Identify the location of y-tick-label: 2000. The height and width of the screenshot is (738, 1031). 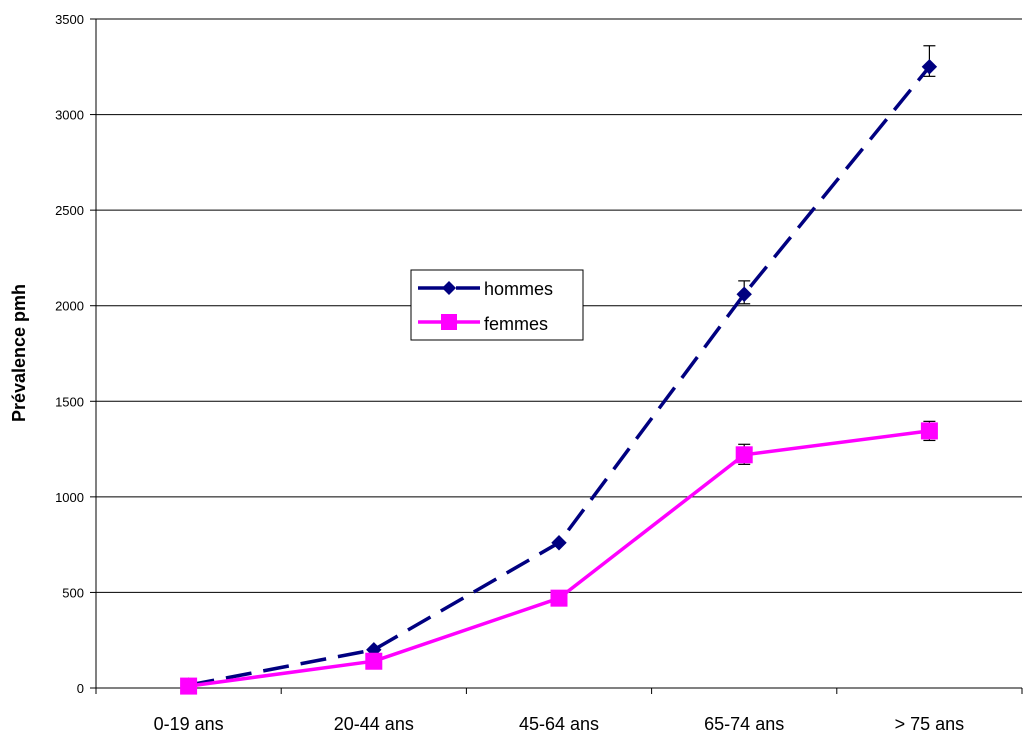
(69, 306).